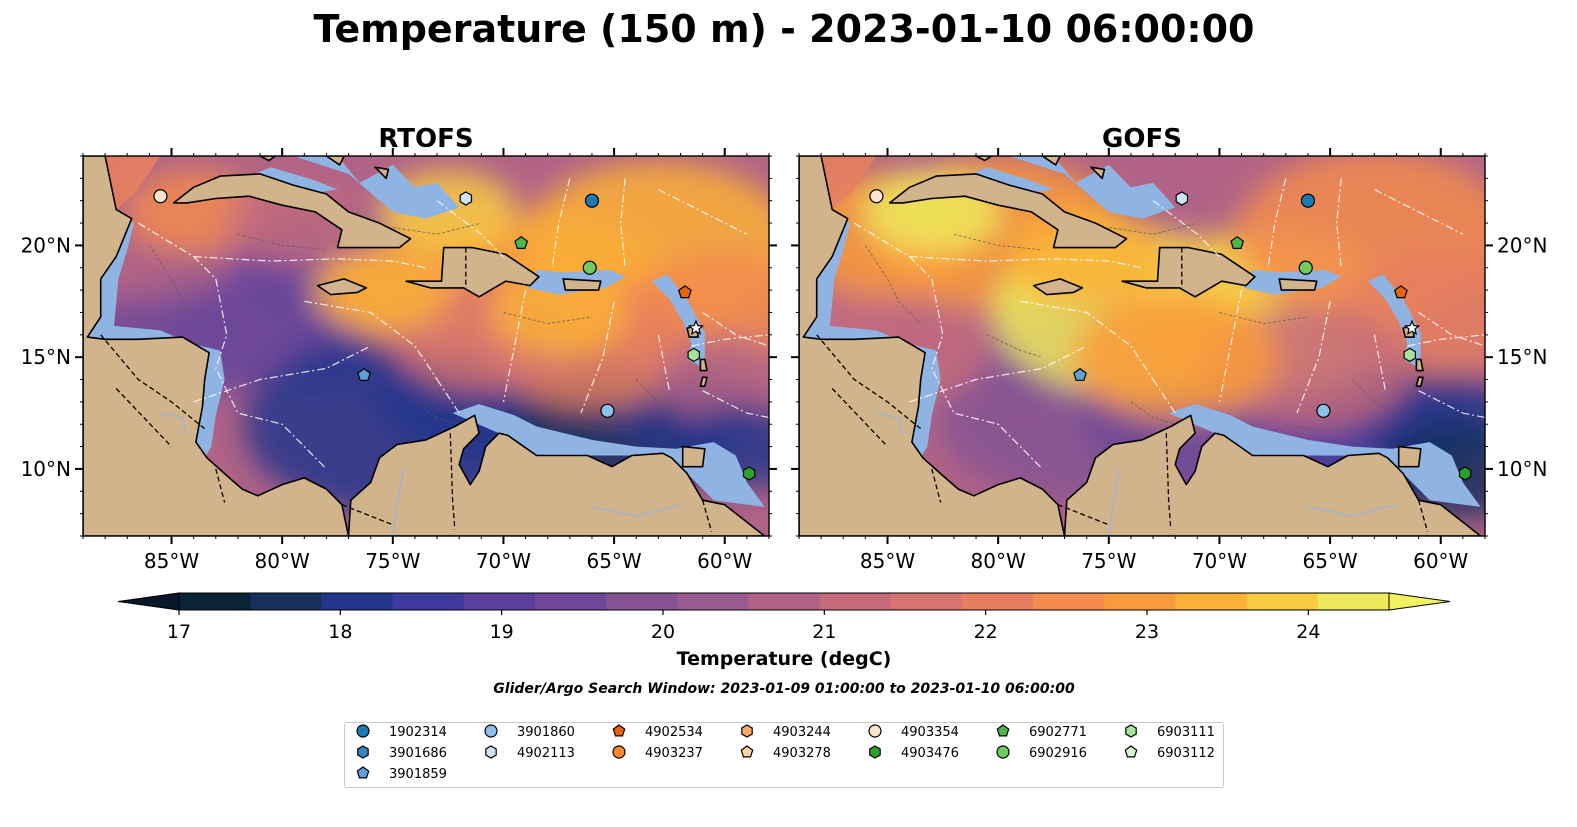  What do you see at coordinates (663, 632) in the screenshot?
I see `colorbar-tick-label: 20` at bounding box center [663, 632].